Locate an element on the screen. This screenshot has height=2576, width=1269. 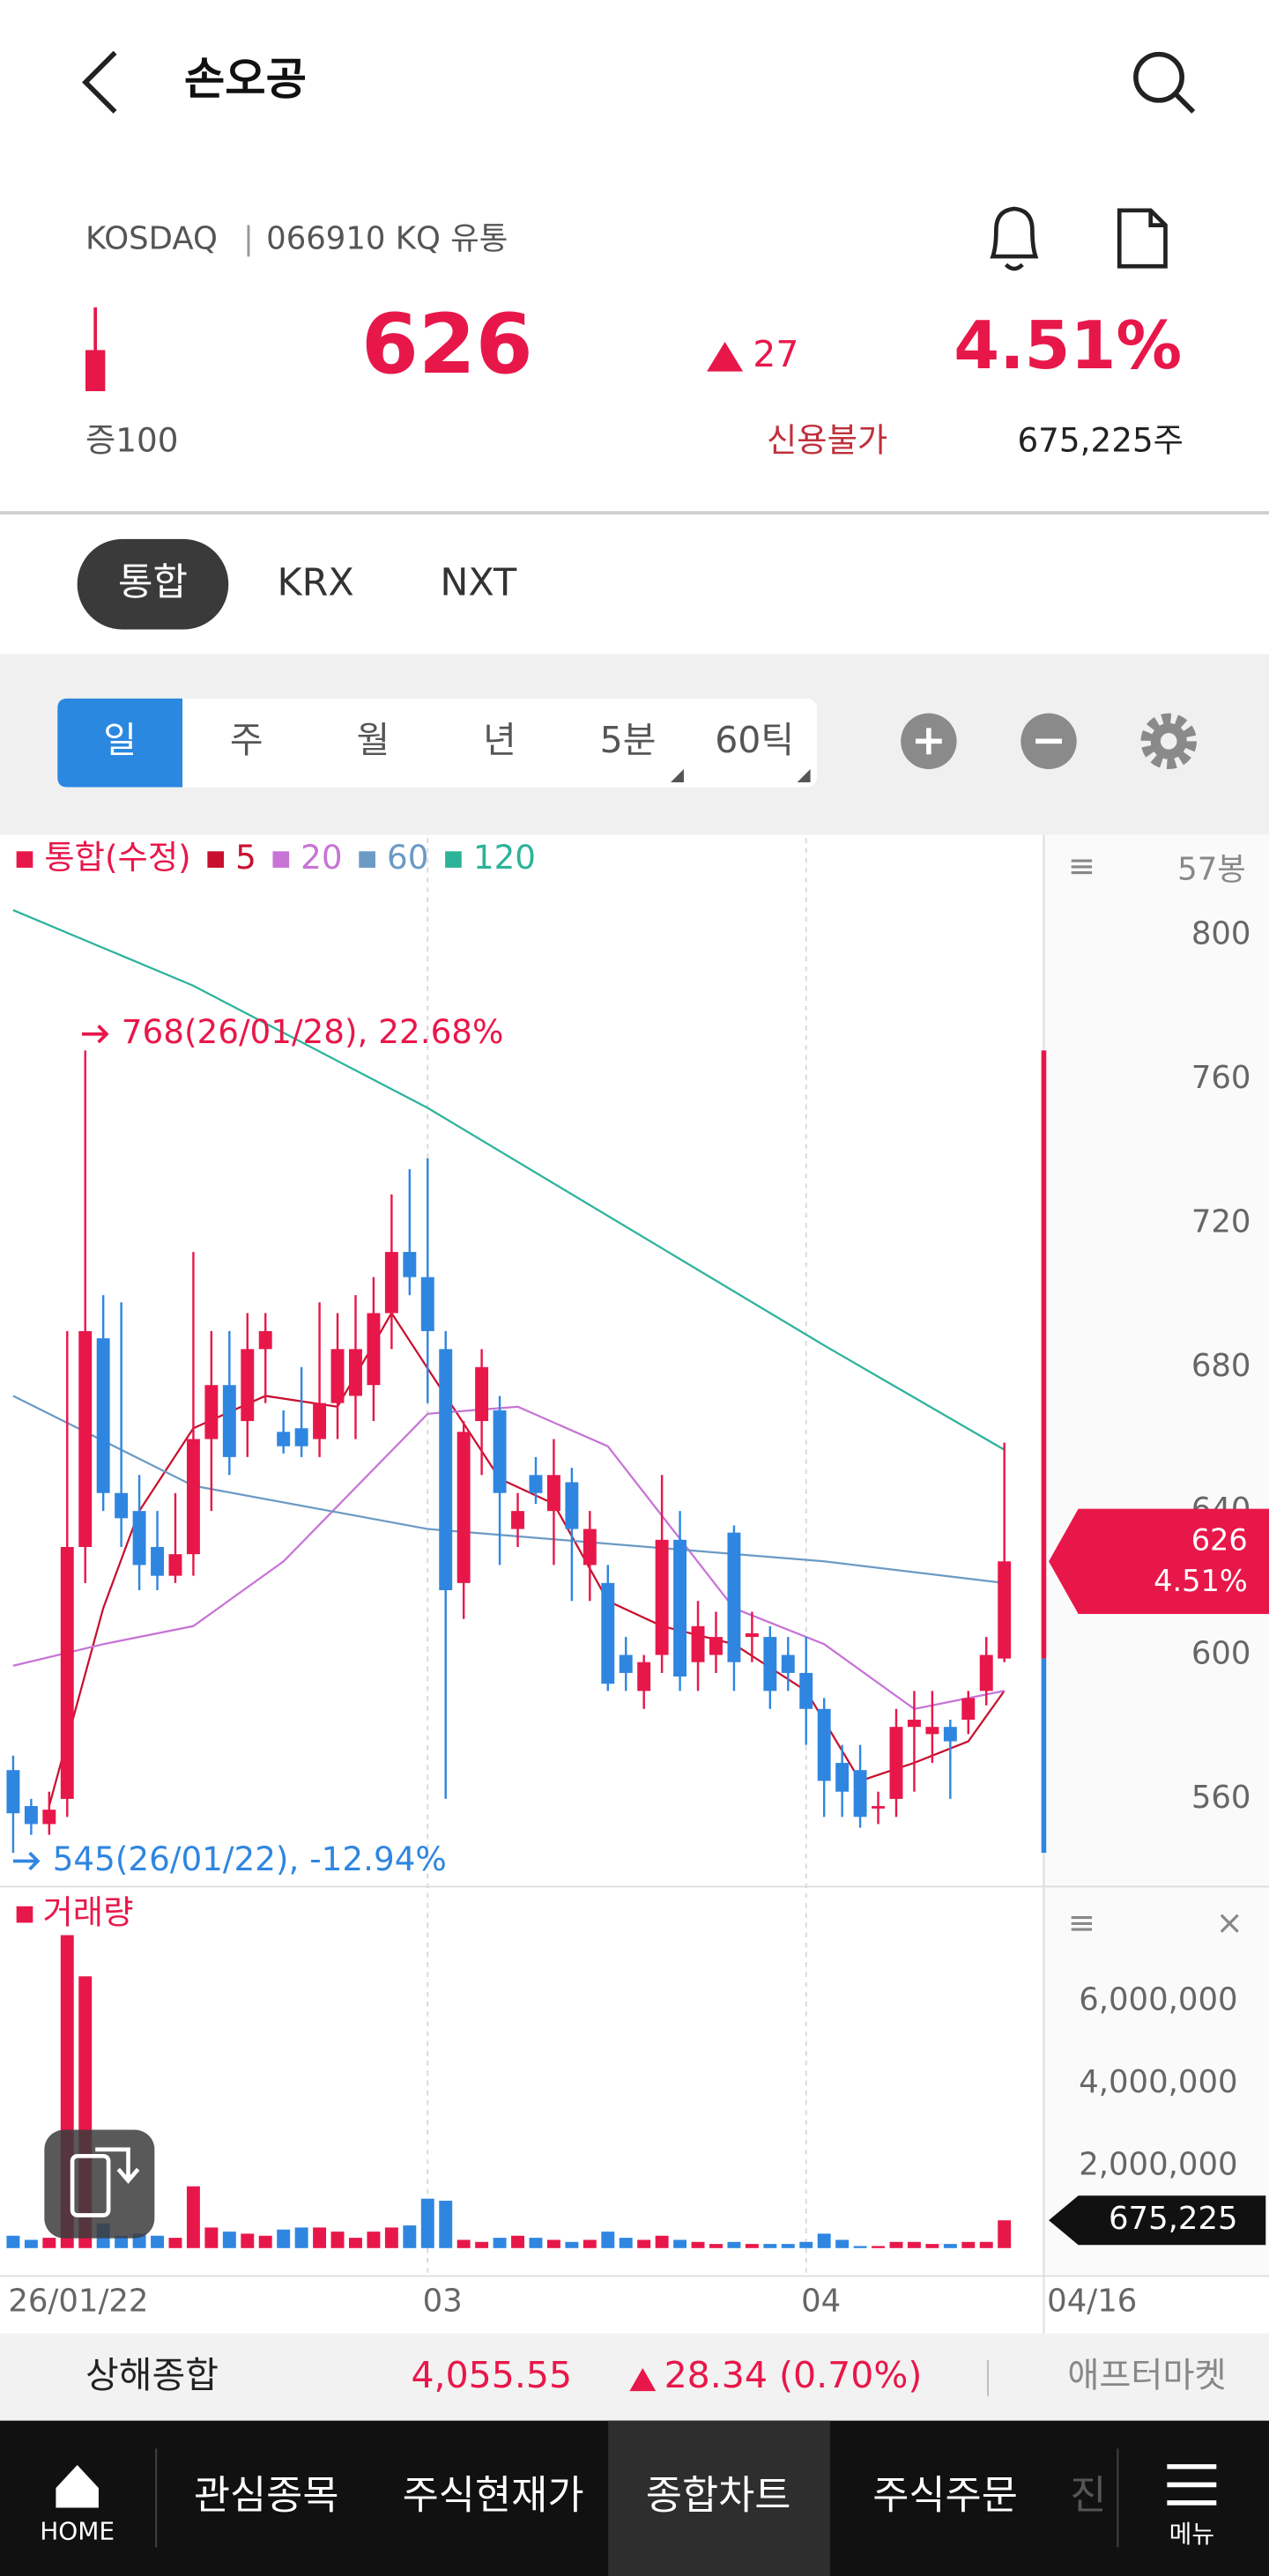
zoom-out-button is located at coordinates (1048, 742).